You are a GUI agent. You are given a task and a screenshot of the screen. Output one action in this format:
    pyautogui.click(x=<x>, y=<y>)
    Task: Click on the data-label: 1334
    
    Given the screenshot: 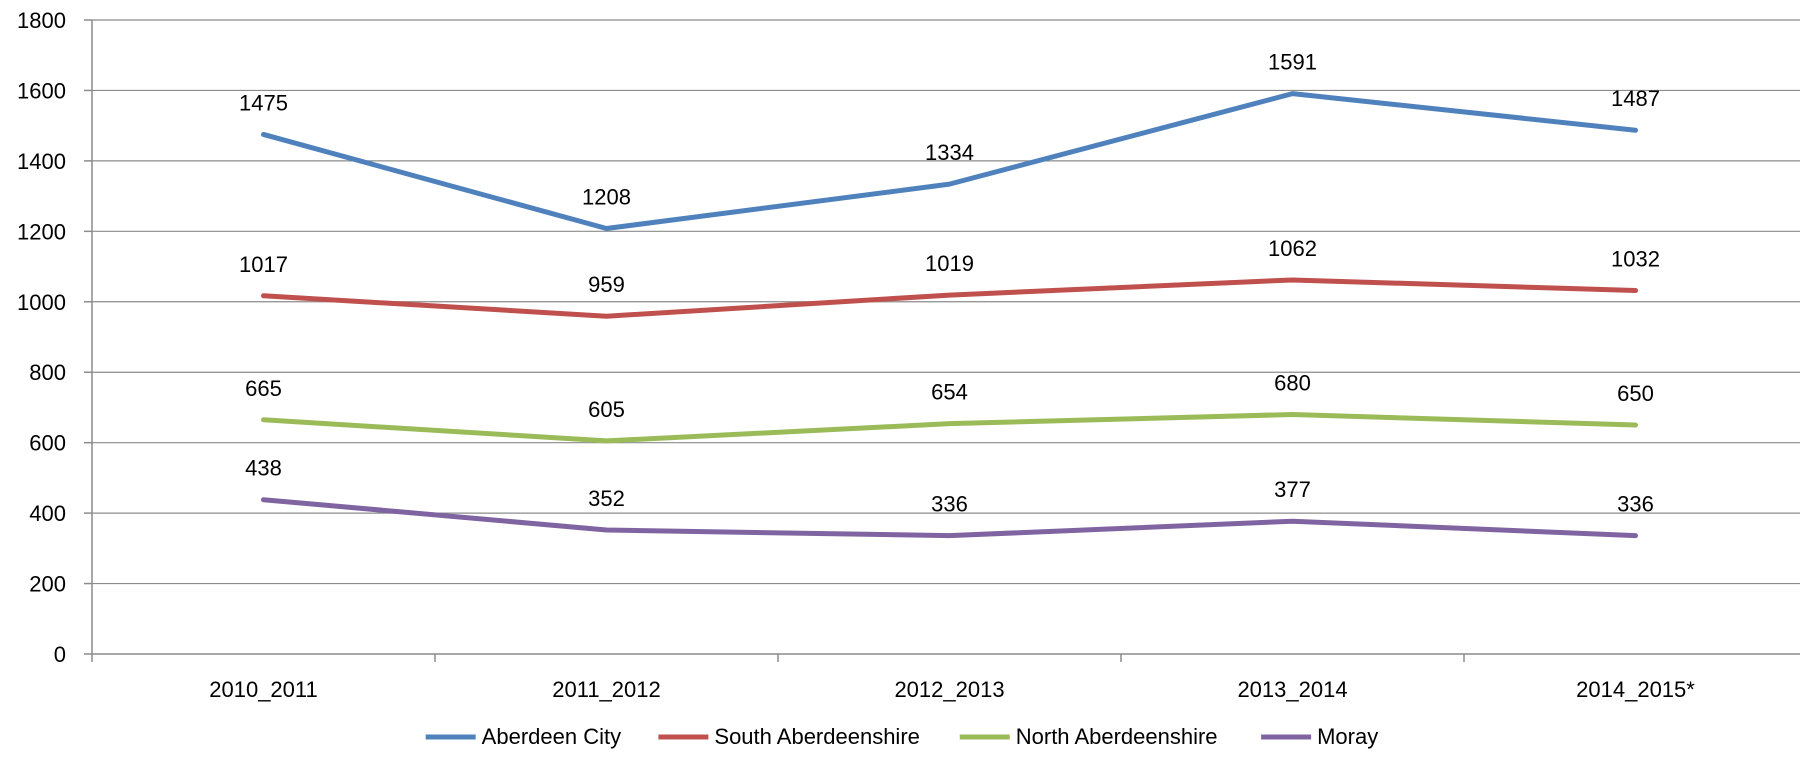 What is the action you would take?
    pyautogui.click(x=949, y=152)
    